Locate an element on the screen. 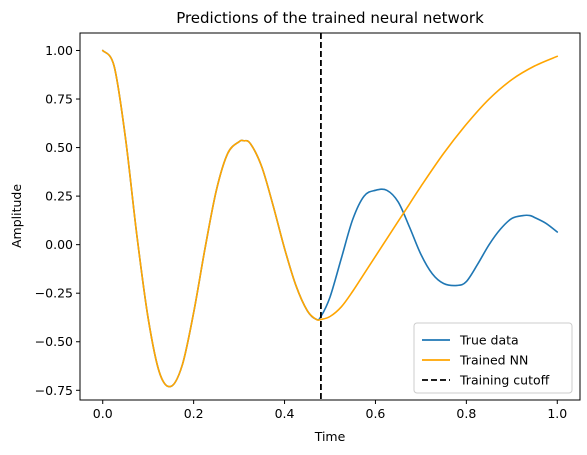  legend: True data Trained NN Training cutoff is located at coordinates (493, 358).